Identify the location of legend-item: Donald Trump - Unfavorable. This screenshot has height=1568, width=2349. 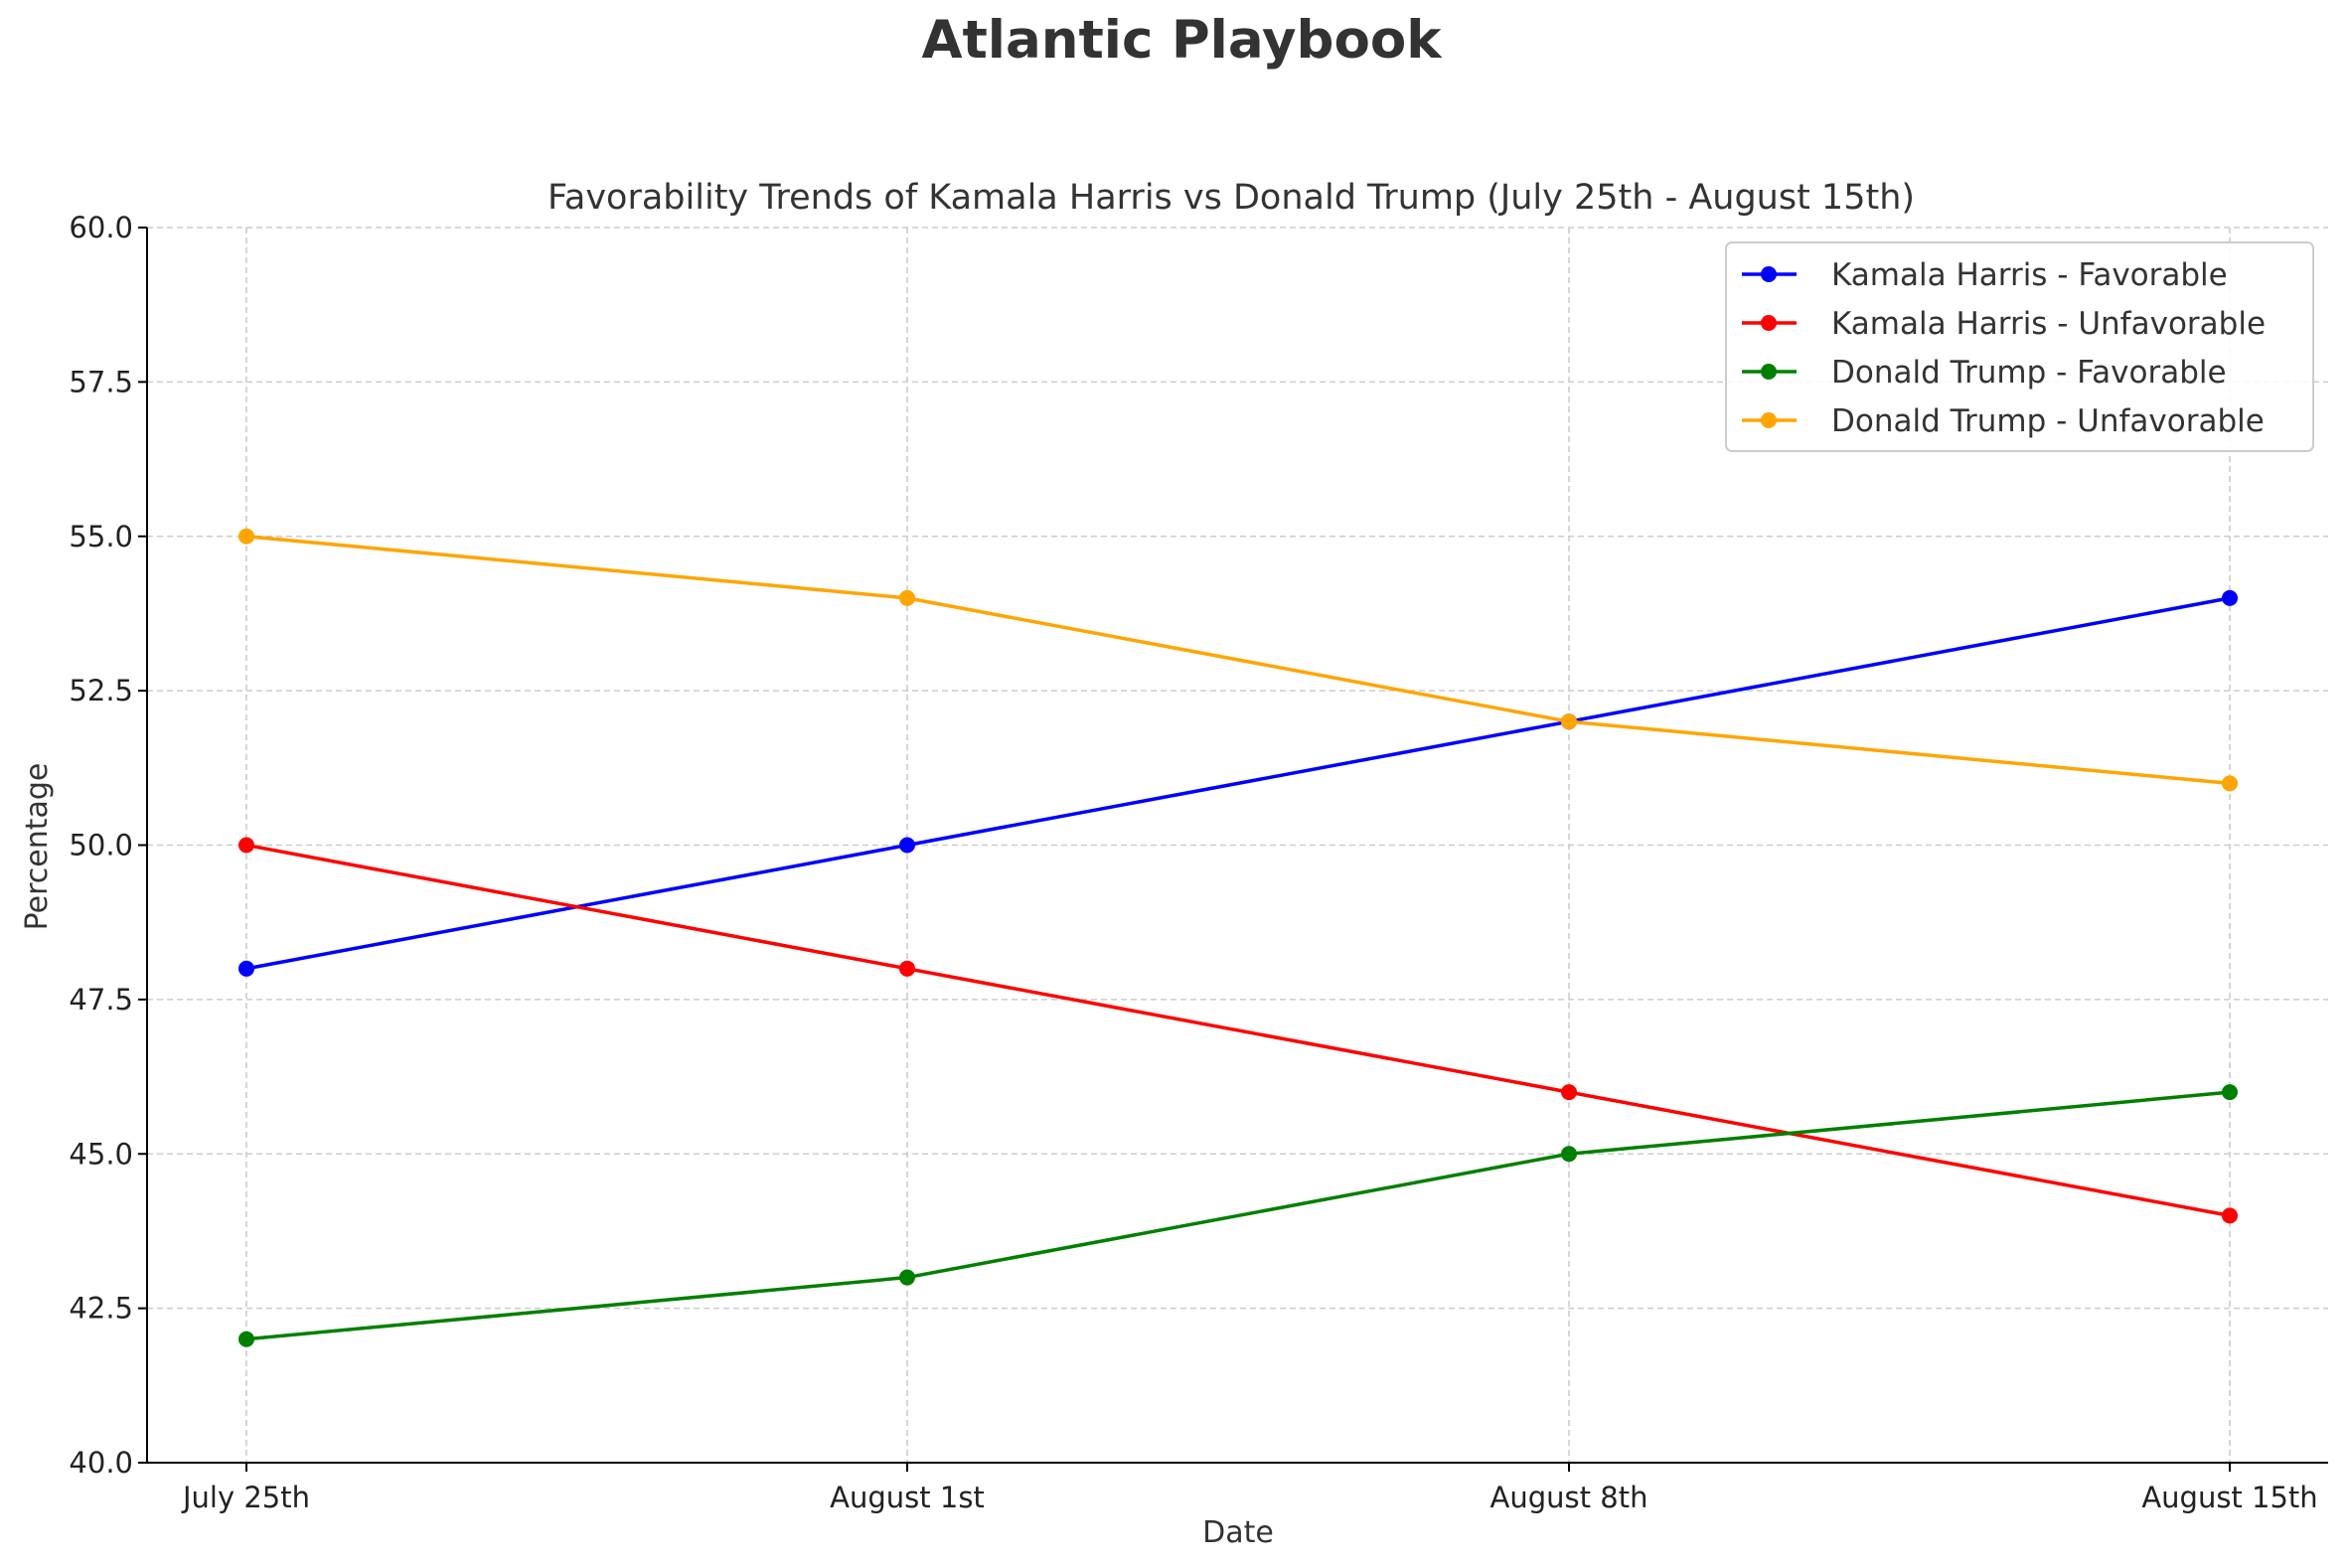
(2003, 421).